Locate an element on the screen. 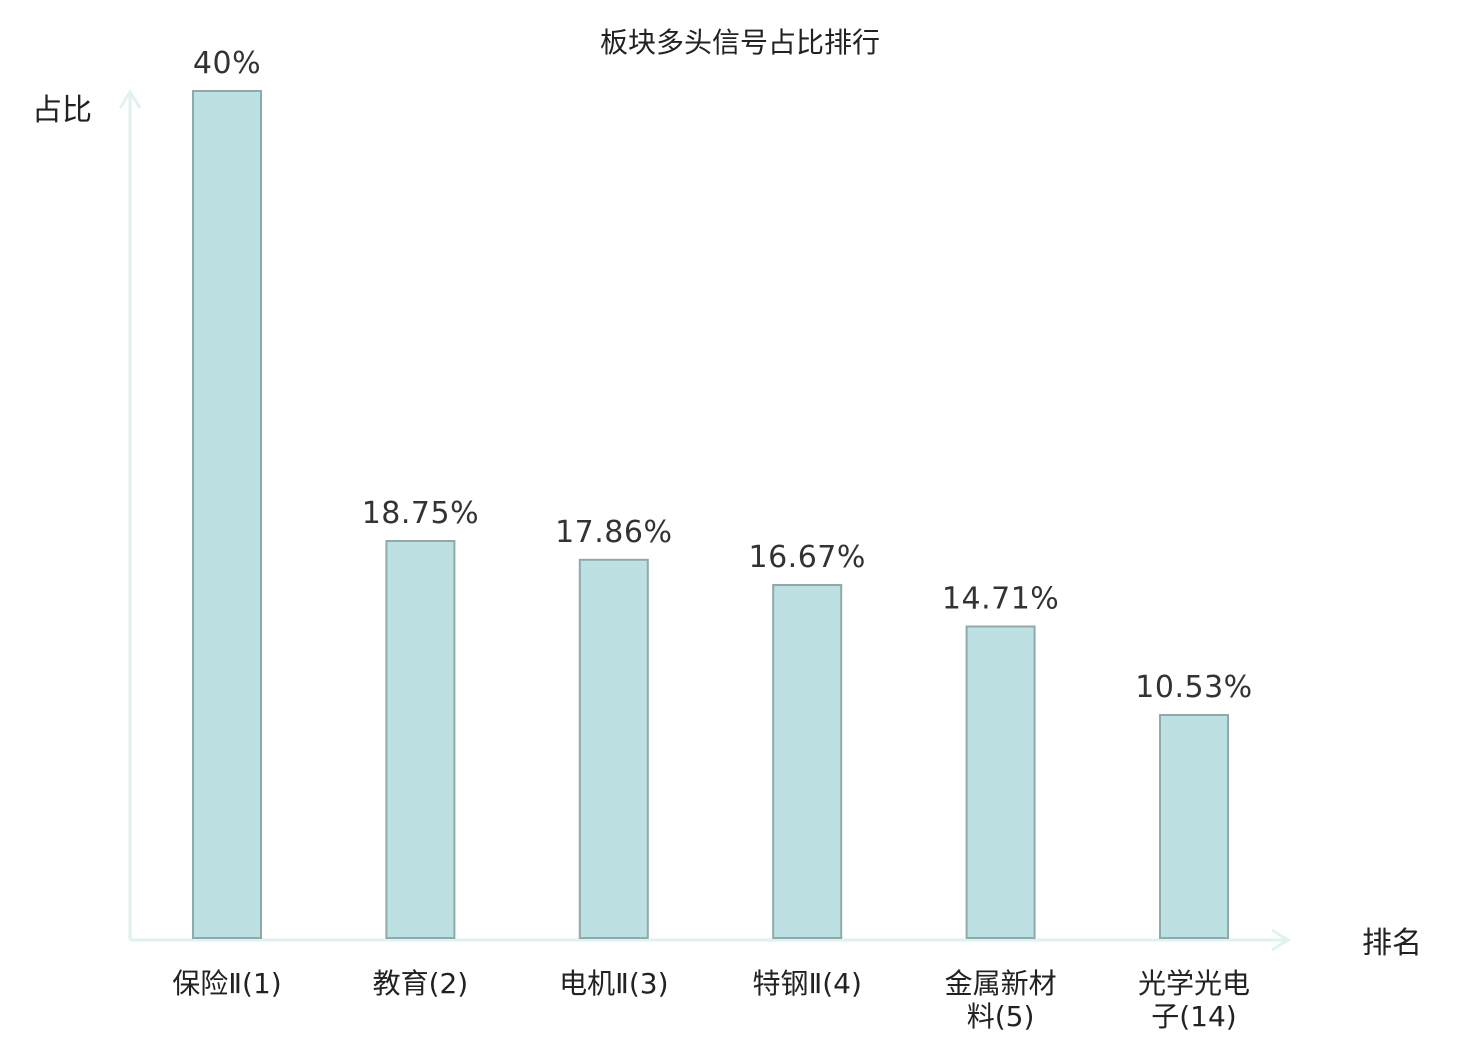 The image size is (1480, 1040). category-label-6-line-2: 子(14) is located at coordinates (1193, 1016).